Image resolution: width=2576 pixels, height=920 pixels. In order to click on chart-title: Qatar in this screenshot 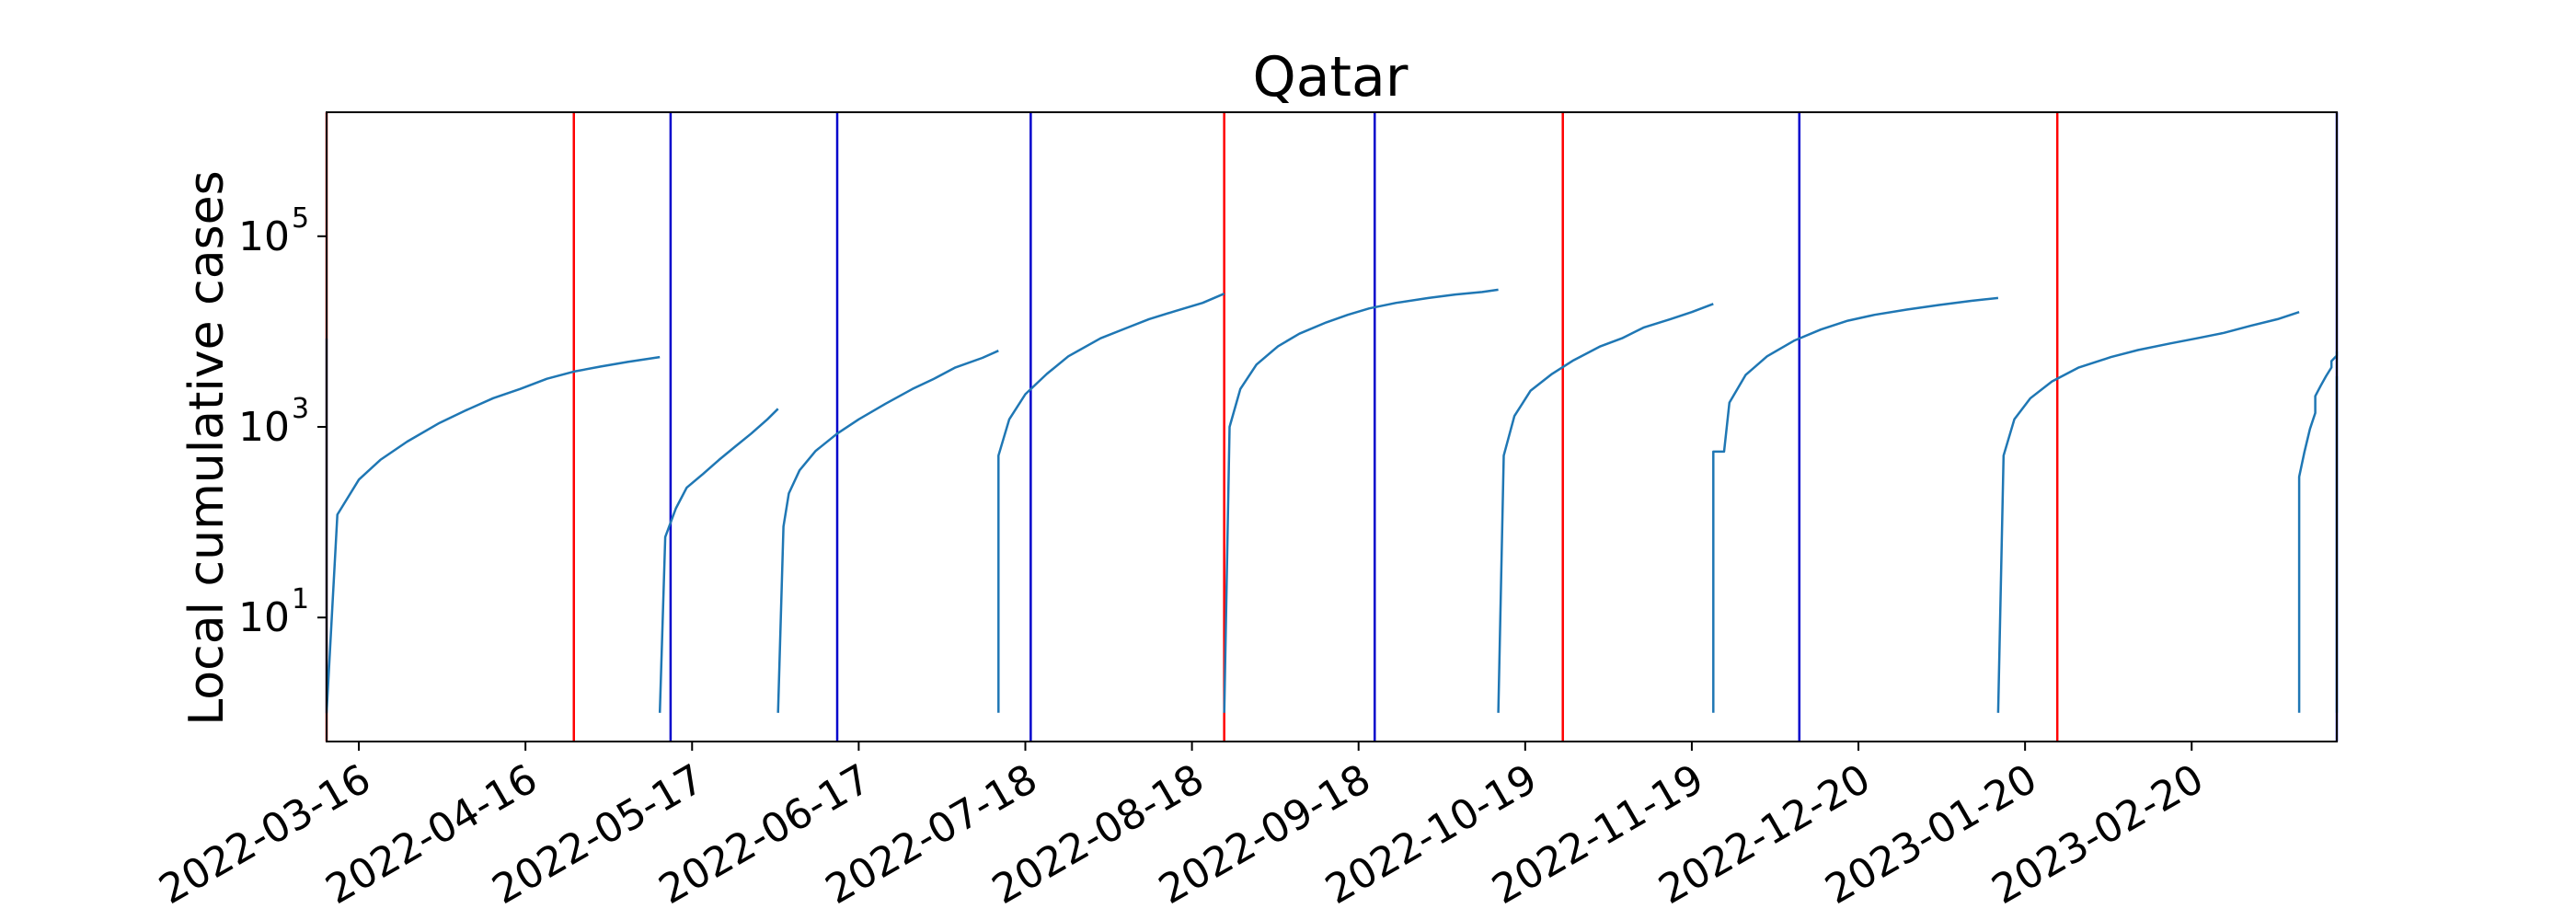, I will do `click(1331, 77)`.